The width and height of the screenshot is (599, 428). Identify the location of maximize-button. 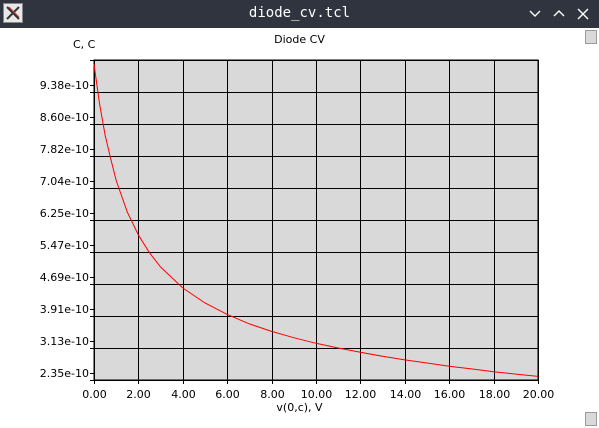
(559, 14).